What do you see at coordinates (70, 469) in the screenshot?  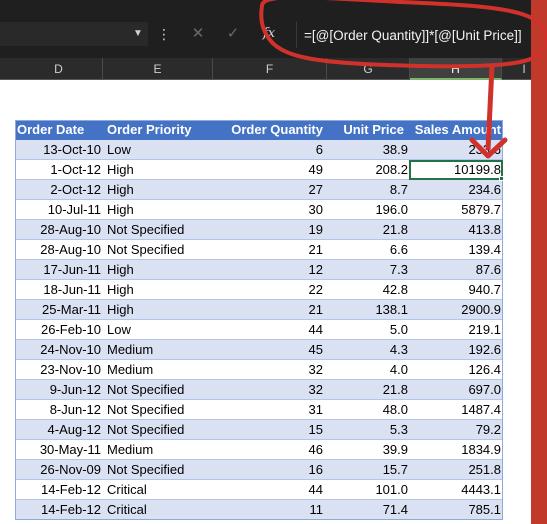 I see `cell-order-date: 26-Nov-09` at bounding box center [70, 469].